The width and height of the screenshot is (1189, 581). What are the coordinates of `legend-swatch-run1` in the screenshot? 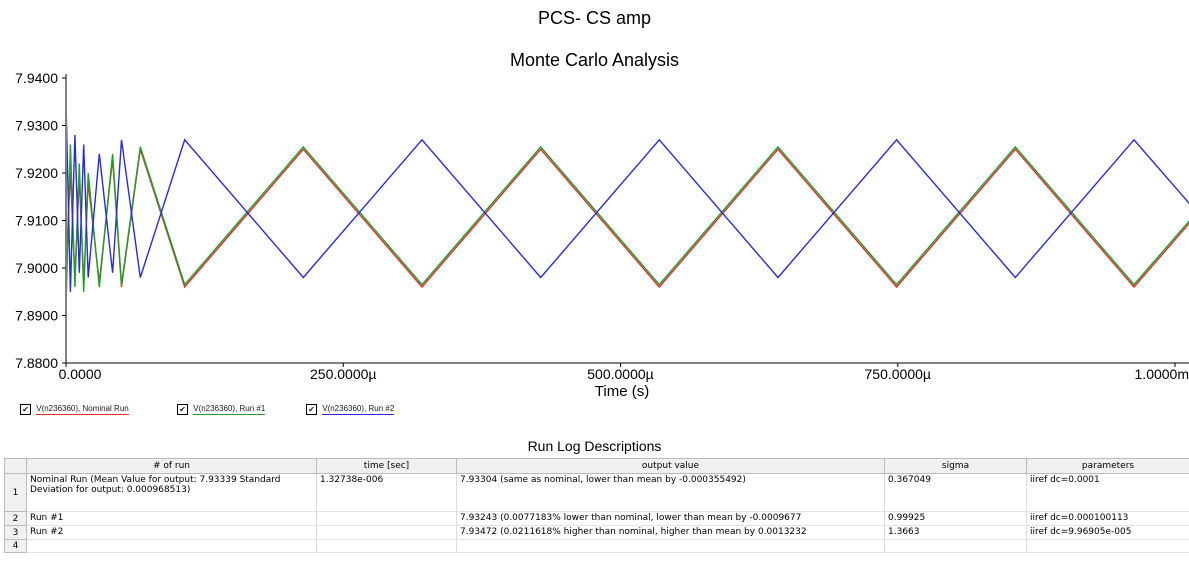 It's located at (229, 414).